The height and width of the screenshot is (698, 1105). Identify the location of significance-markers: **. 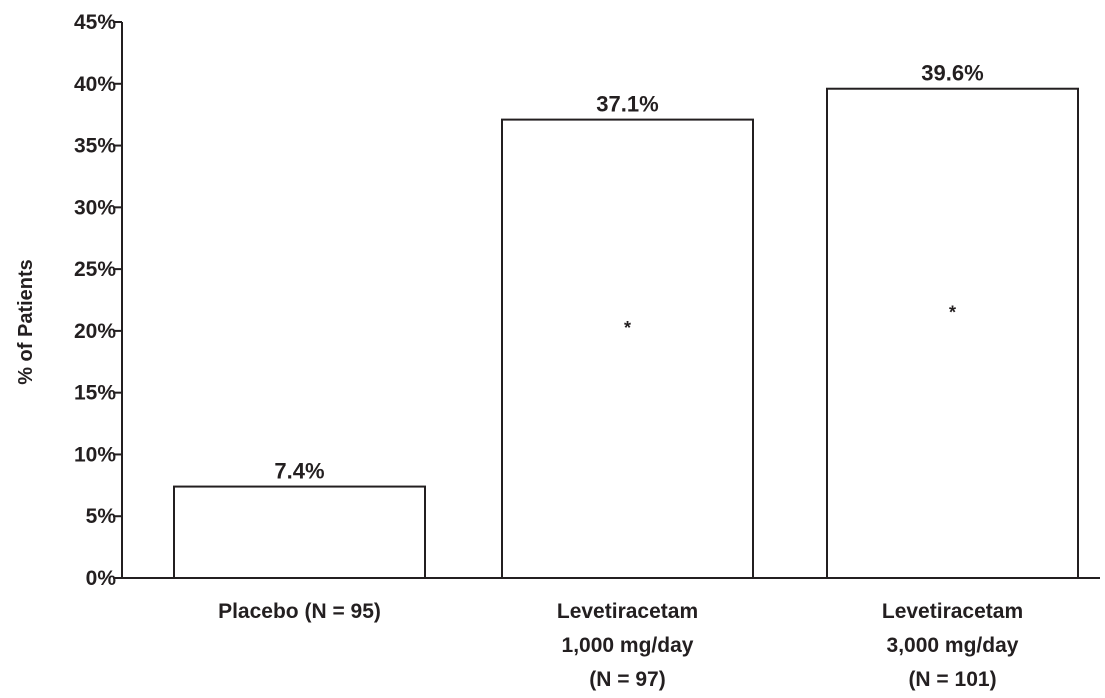
(790, 319).